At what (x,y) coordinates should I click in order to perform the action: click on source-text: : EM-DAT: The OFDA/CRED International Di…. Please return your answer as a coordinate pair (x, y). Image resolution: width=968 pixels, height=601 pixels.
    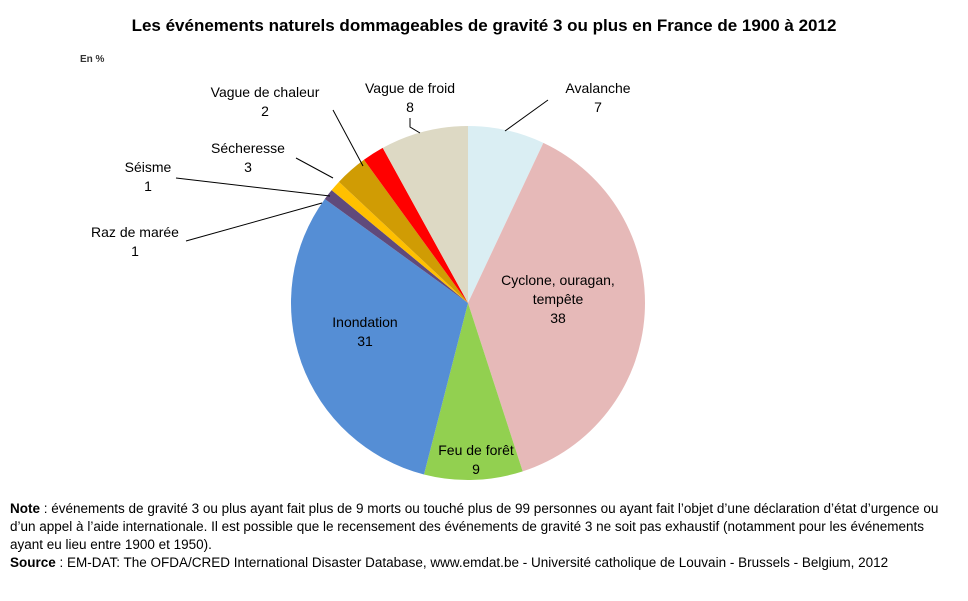
    Looking at the image, I should click on (472, 562).